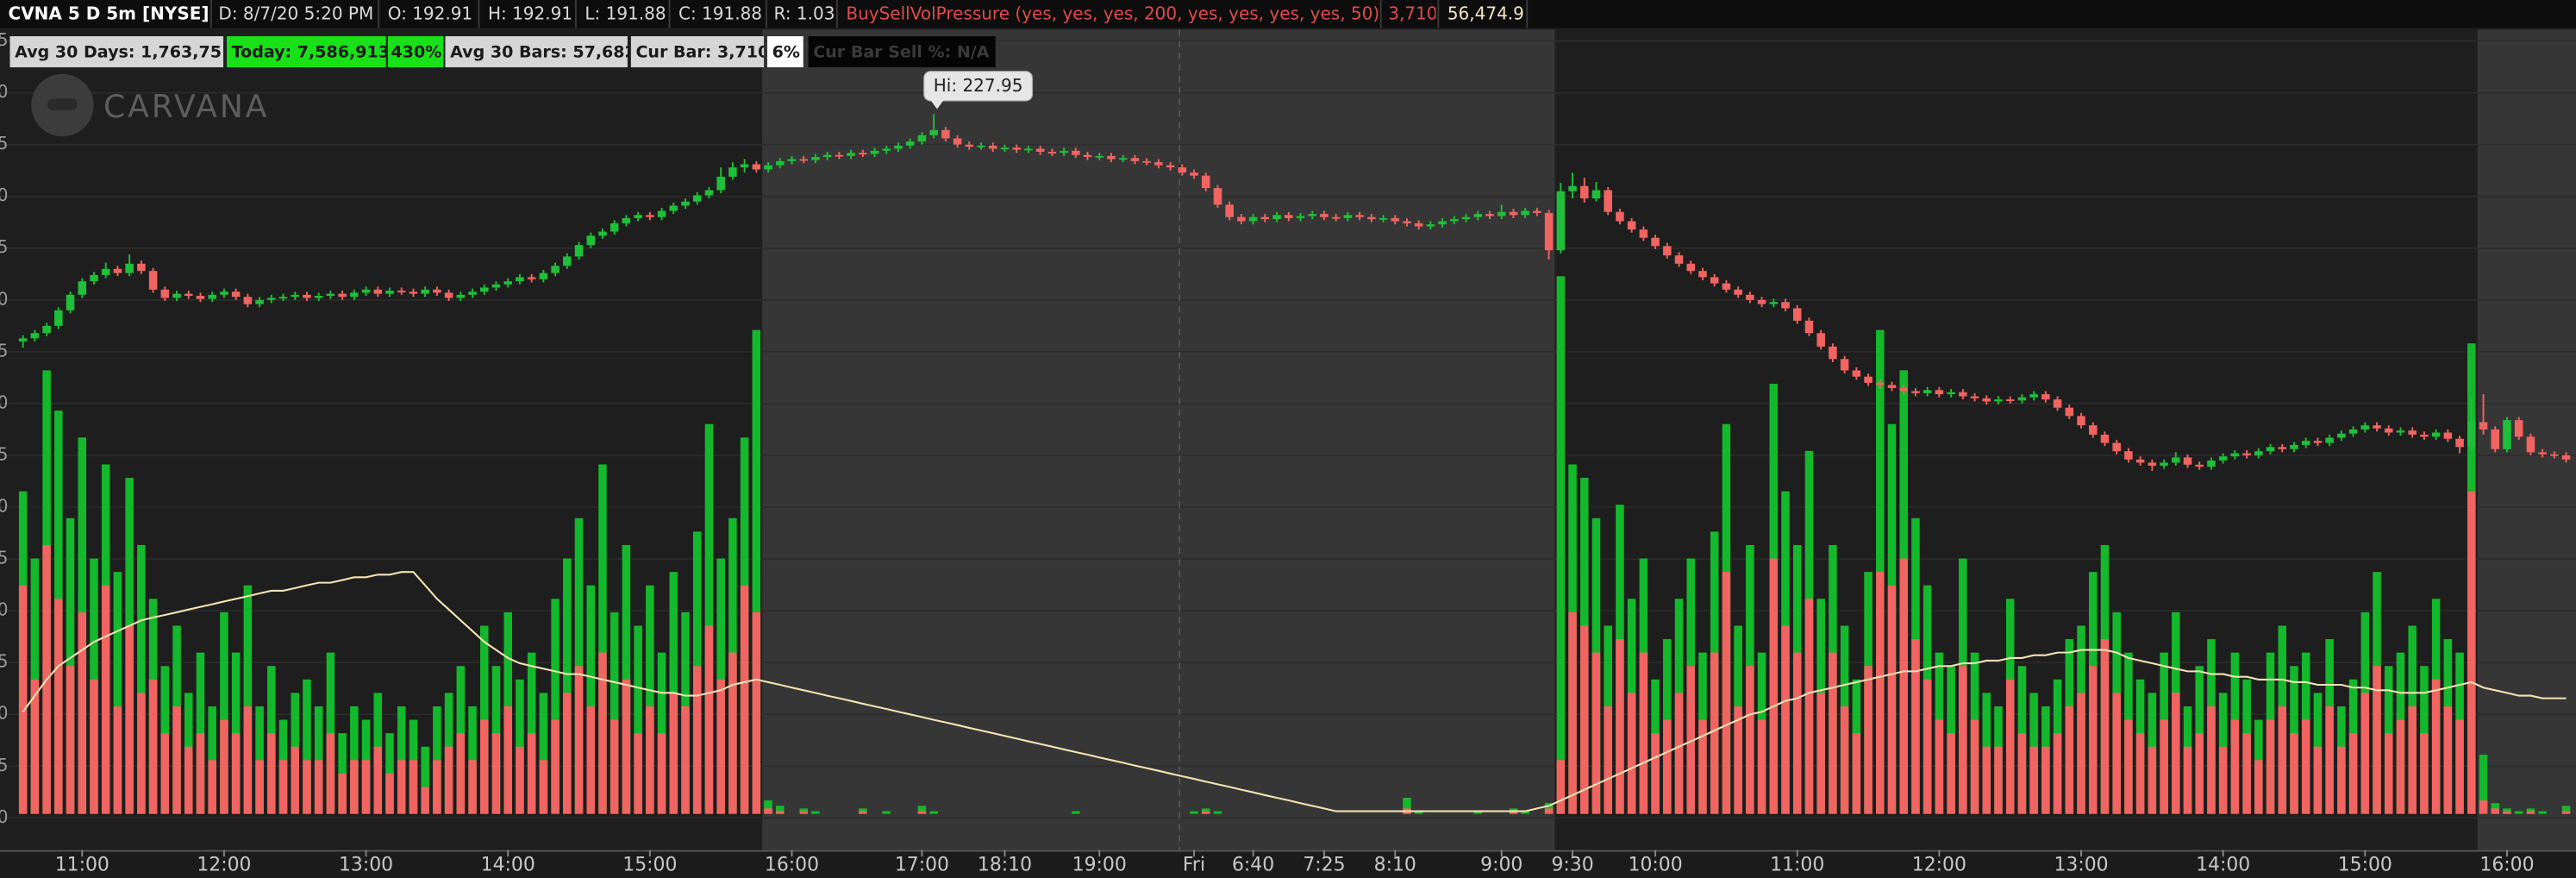 The image size is (2576, 878). I want to click on logo: CARVANA, so click(148, 105).